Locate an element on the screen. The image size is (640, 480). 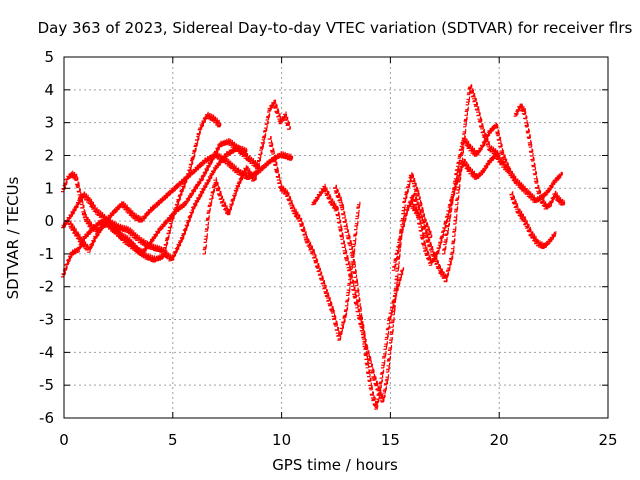
series-sat-d is located at coordinates (180, 202).